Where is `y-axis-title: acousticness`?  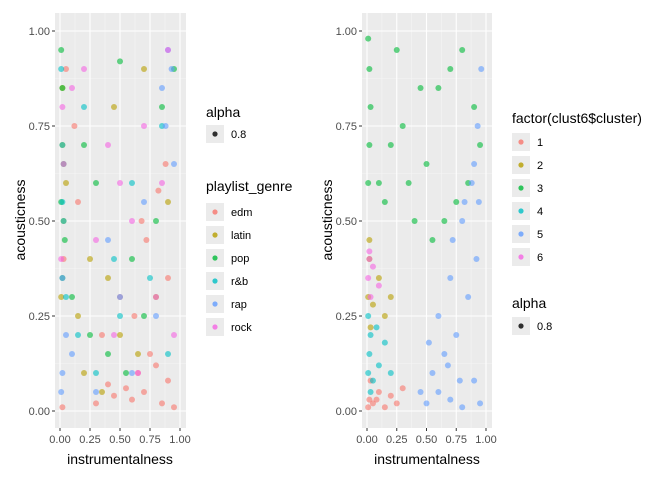 y-axis-title: acousticness is located at coordinates (20, 220).